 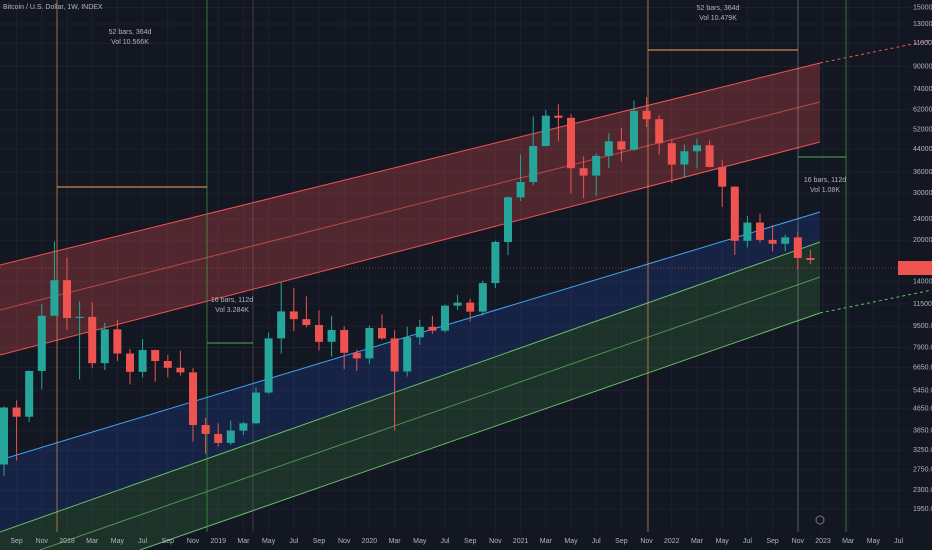 I want to click on x-tick-label: 2019, so click(x=218, y=541).